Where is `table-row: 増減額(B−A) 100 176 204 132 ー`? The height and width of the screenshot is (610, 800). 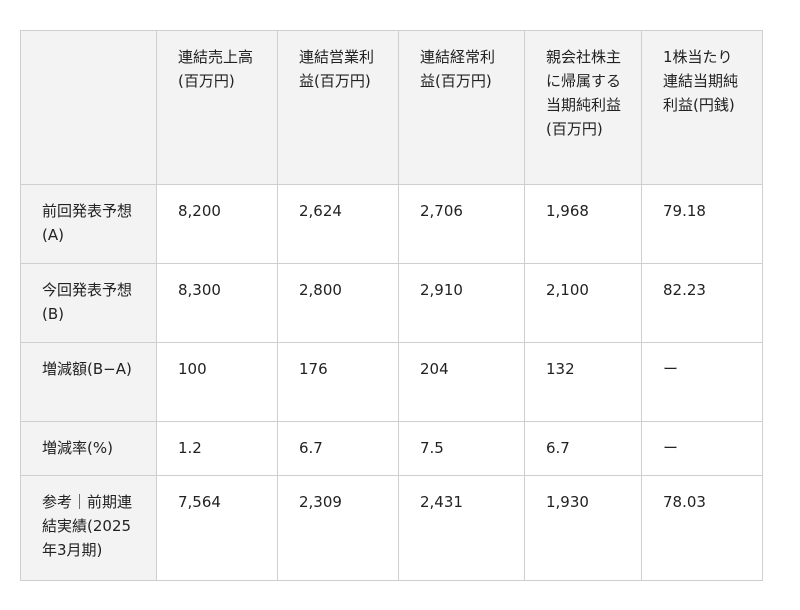
table-row: 増減額(B−A) 100 176 204 132 ー is located at coordinates (391, 382).